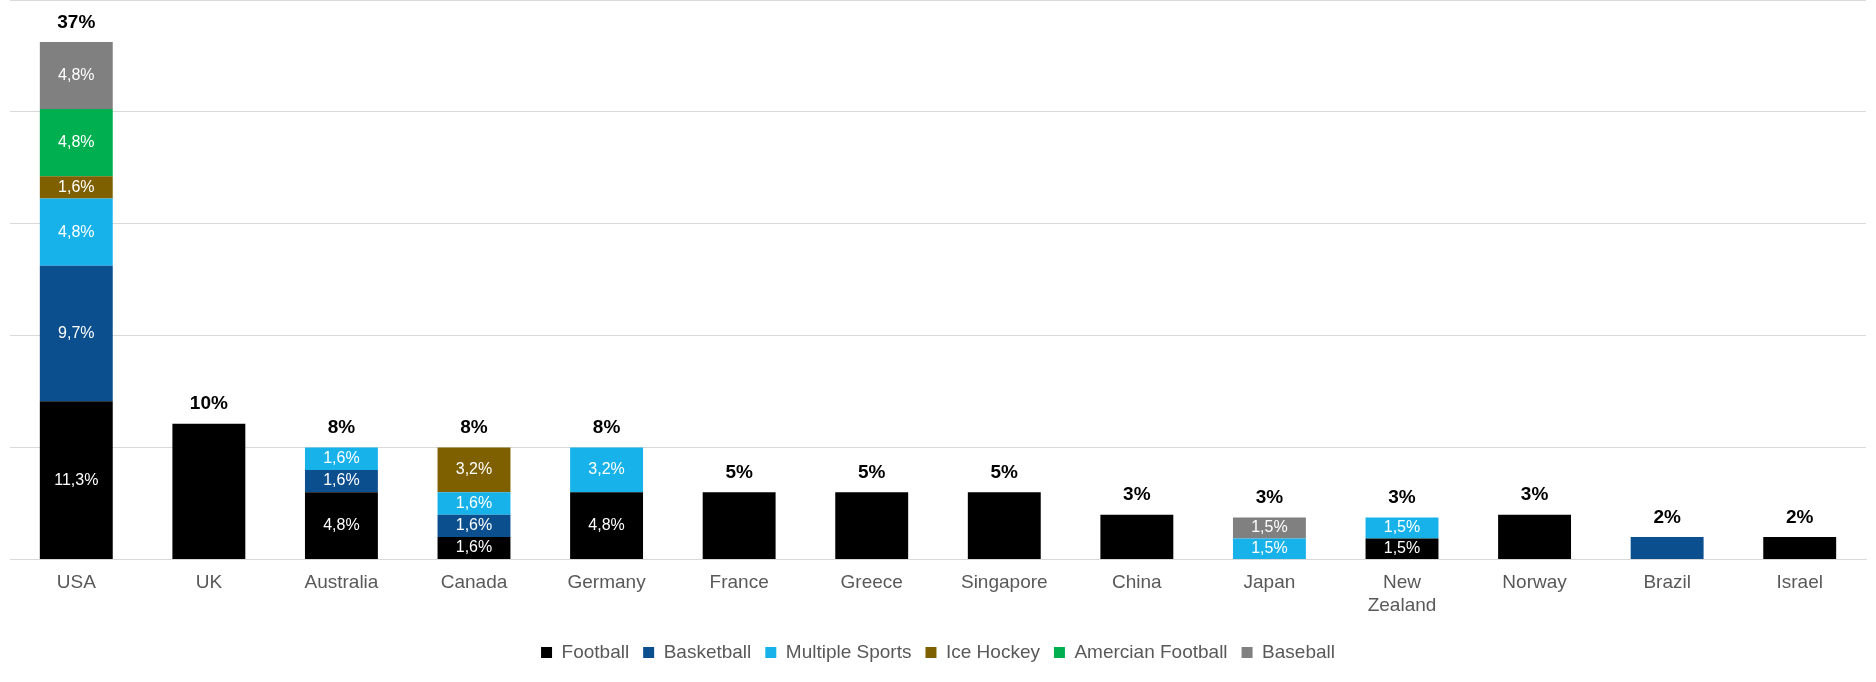 The height and width of the screenshot is (682, 1876). What do you see at coordinates (1151, 651) in the screenshot?
I see `legend-label: Amercian Football` at bounding box center [1151, 651].